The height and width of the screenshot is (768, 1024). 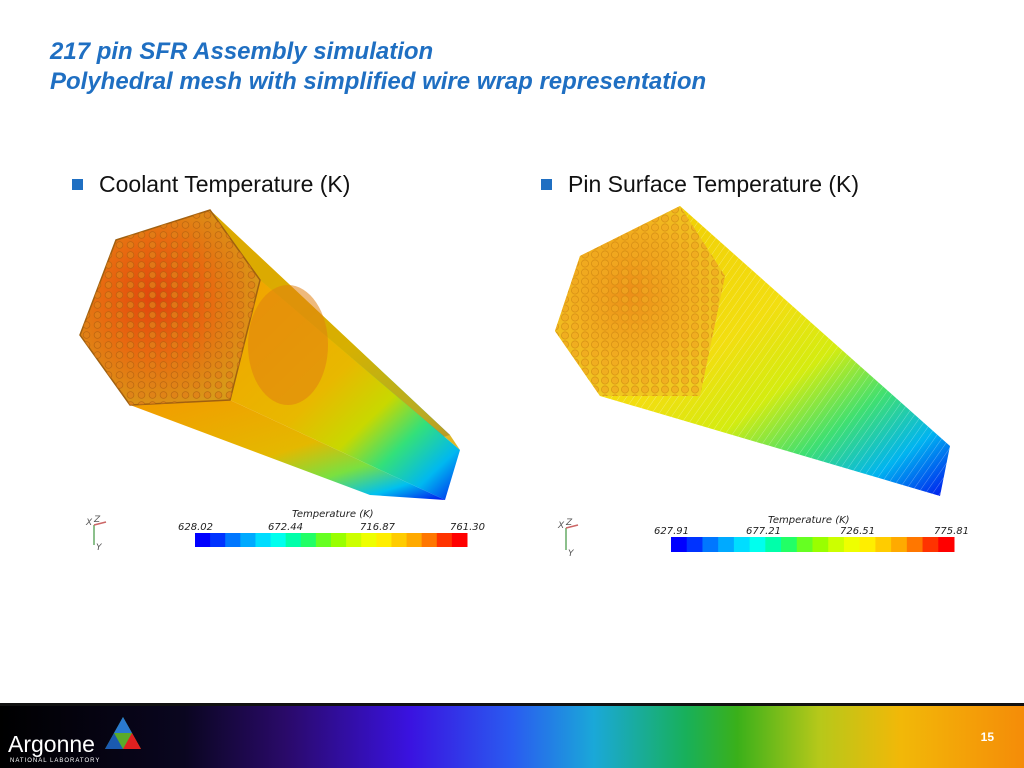 I want to click on page-number: 15, so click(x=987, y=737).